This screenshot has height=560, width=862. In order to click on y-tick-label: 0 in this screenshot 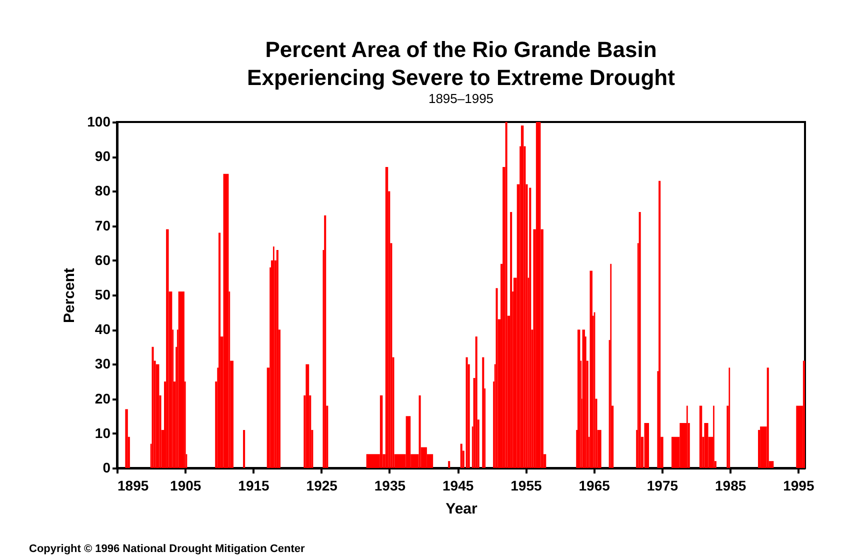, I will do `click(106, 468)`.